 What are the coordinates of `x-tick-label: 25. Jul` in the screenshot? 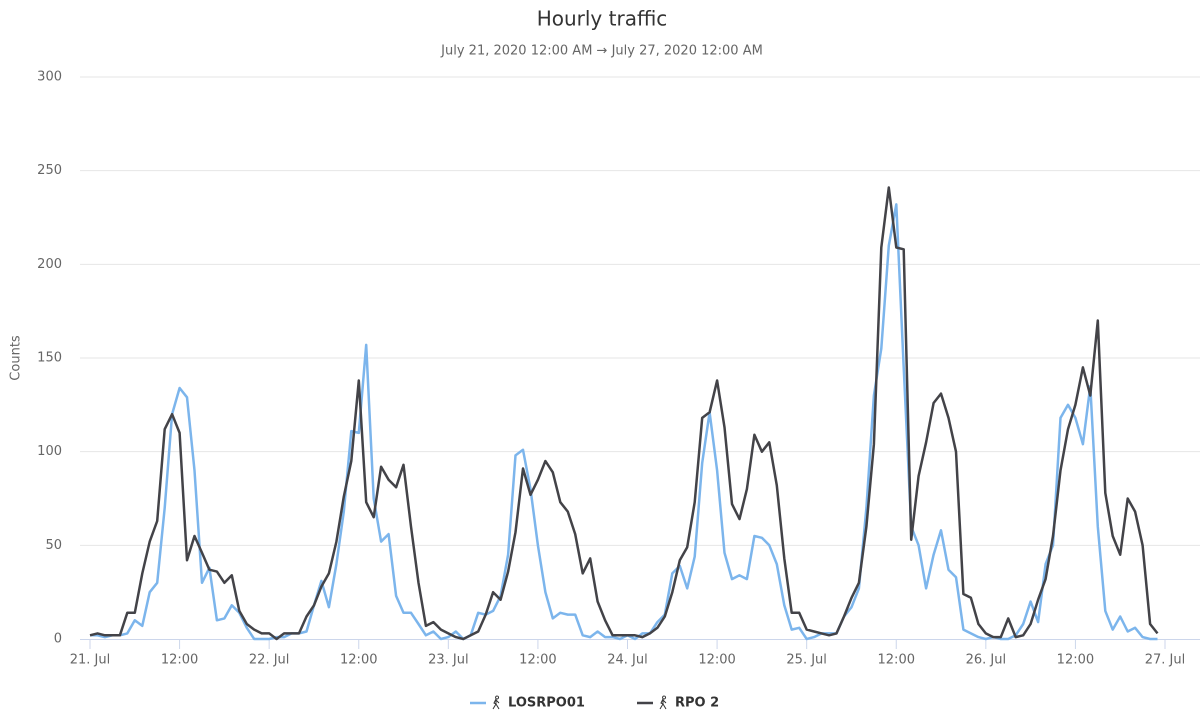 It's located at (806, 660).